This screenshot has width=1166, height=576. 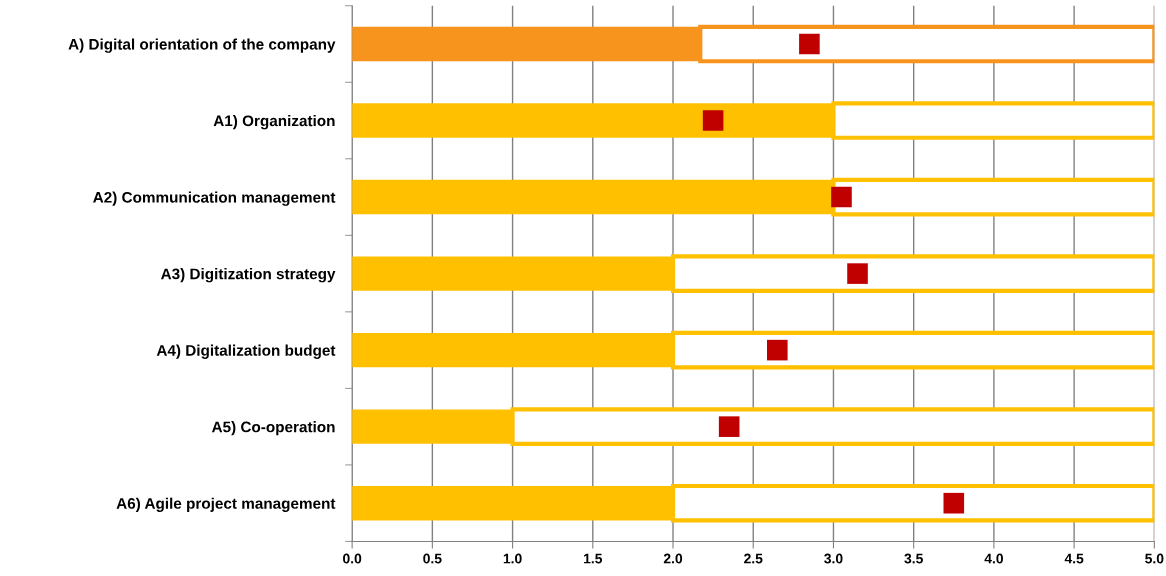 What do you see at coordinates (1154, 558) in the screenshot?
I see `x-tick-label: 5.0` at bounding box center [1154, 558].